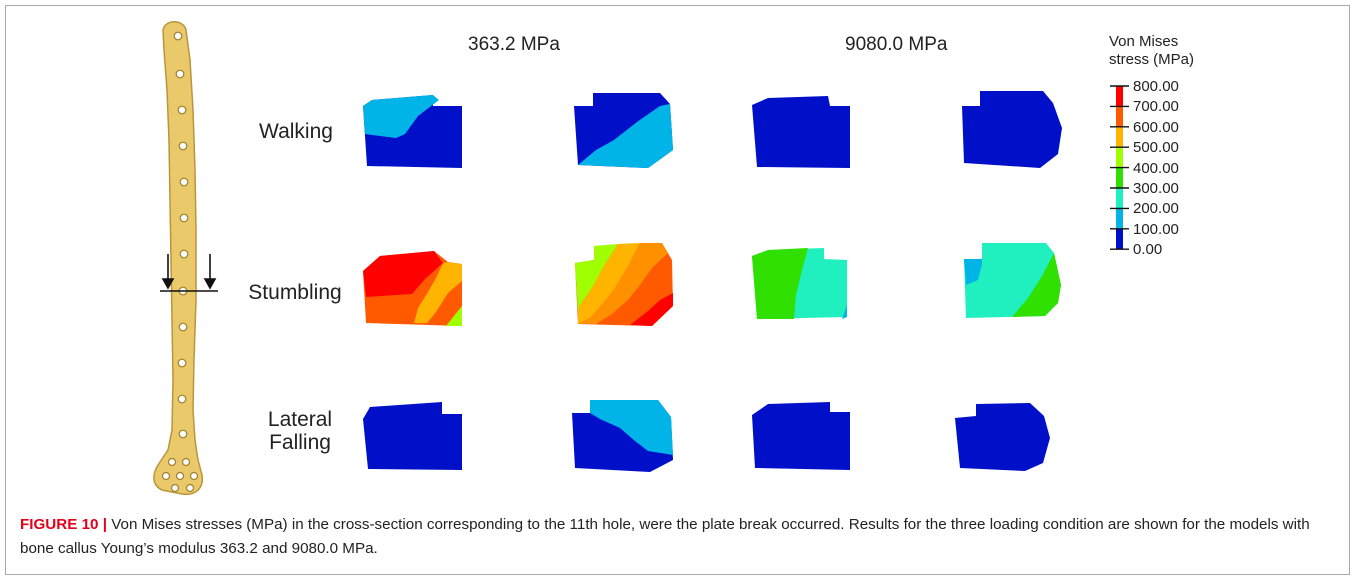  I want to click on caption-label: FIGURE 10 |, so click(63, 524).